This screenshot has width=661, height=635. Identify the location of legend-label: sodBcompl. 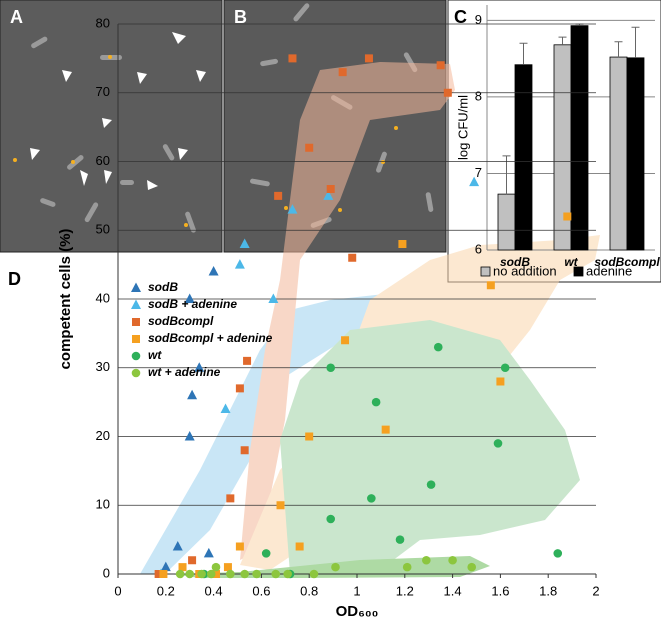
(181, 321).